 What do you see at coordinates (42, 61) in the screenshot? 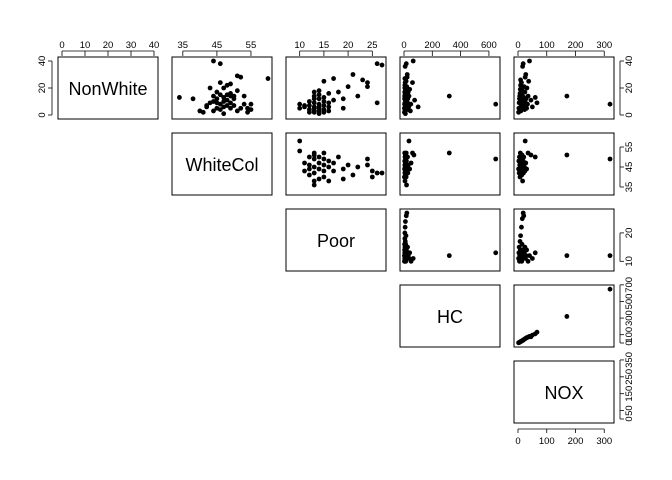
I see `left-tick-label-NonWhite-2: 40` at bounding box center [42, 61].